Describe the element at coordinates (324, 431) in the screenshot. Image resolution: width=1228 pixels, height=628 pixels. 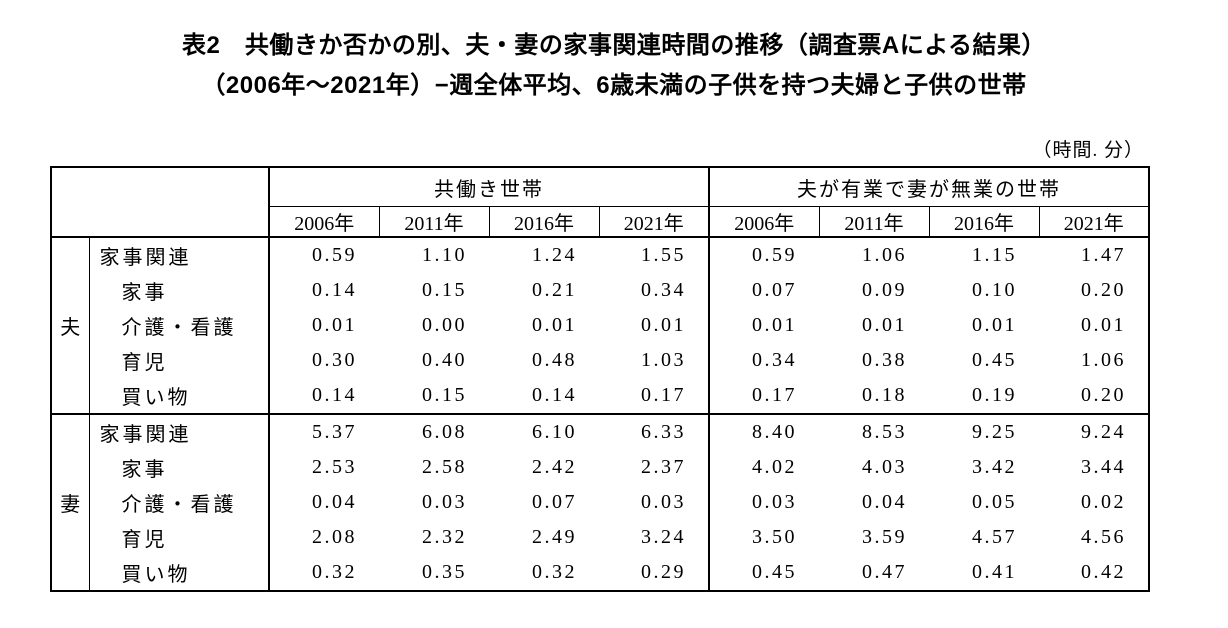
I see `value-cell: 5.37` at that location.